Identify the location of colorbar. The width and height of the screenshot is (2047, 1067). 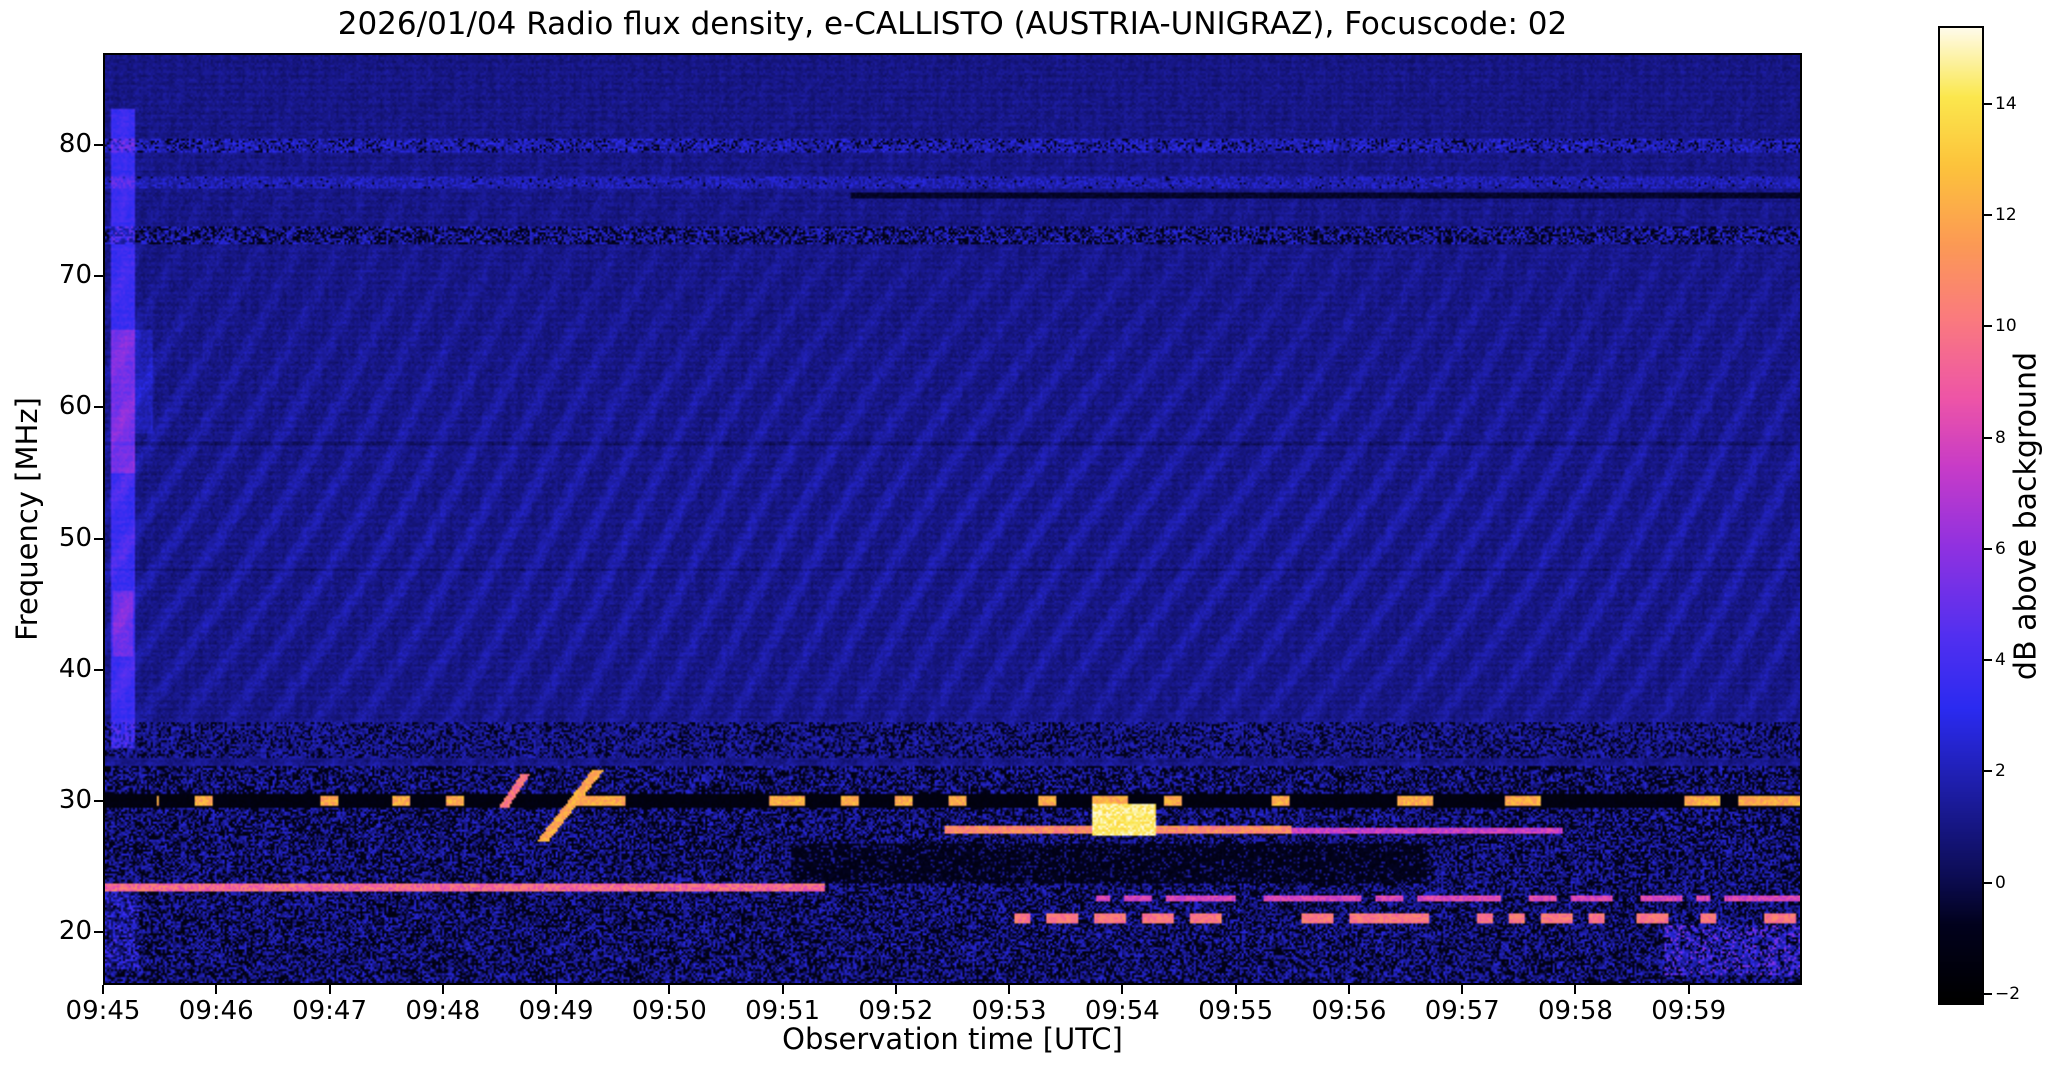
(1961, 515).